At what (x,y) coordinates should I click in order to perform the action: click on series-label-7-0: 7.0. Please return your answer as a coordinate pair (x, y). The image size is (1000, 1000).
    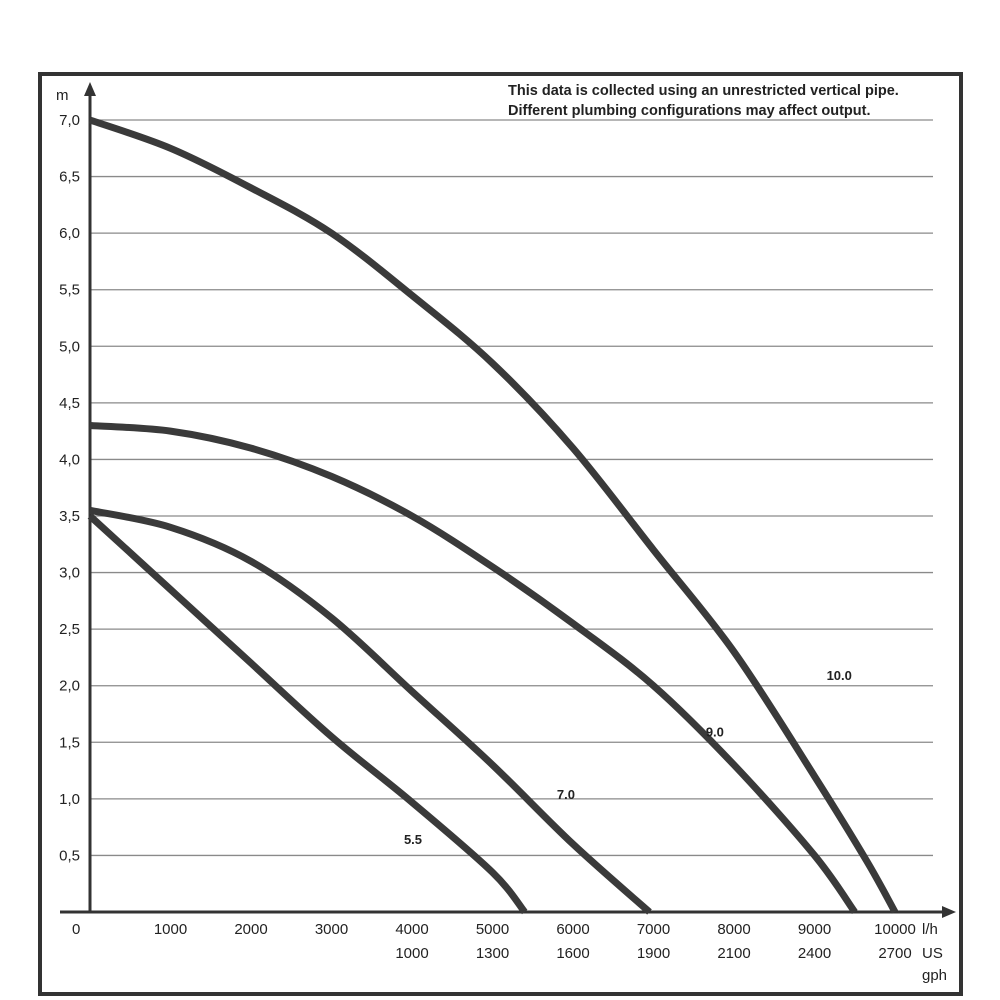
    Looking at the image, I should click on (566, 794).